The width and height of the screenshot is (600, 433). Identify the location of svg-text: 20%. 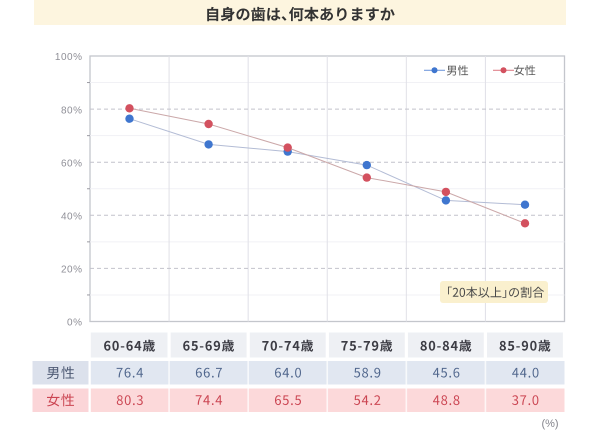
(72, 270).